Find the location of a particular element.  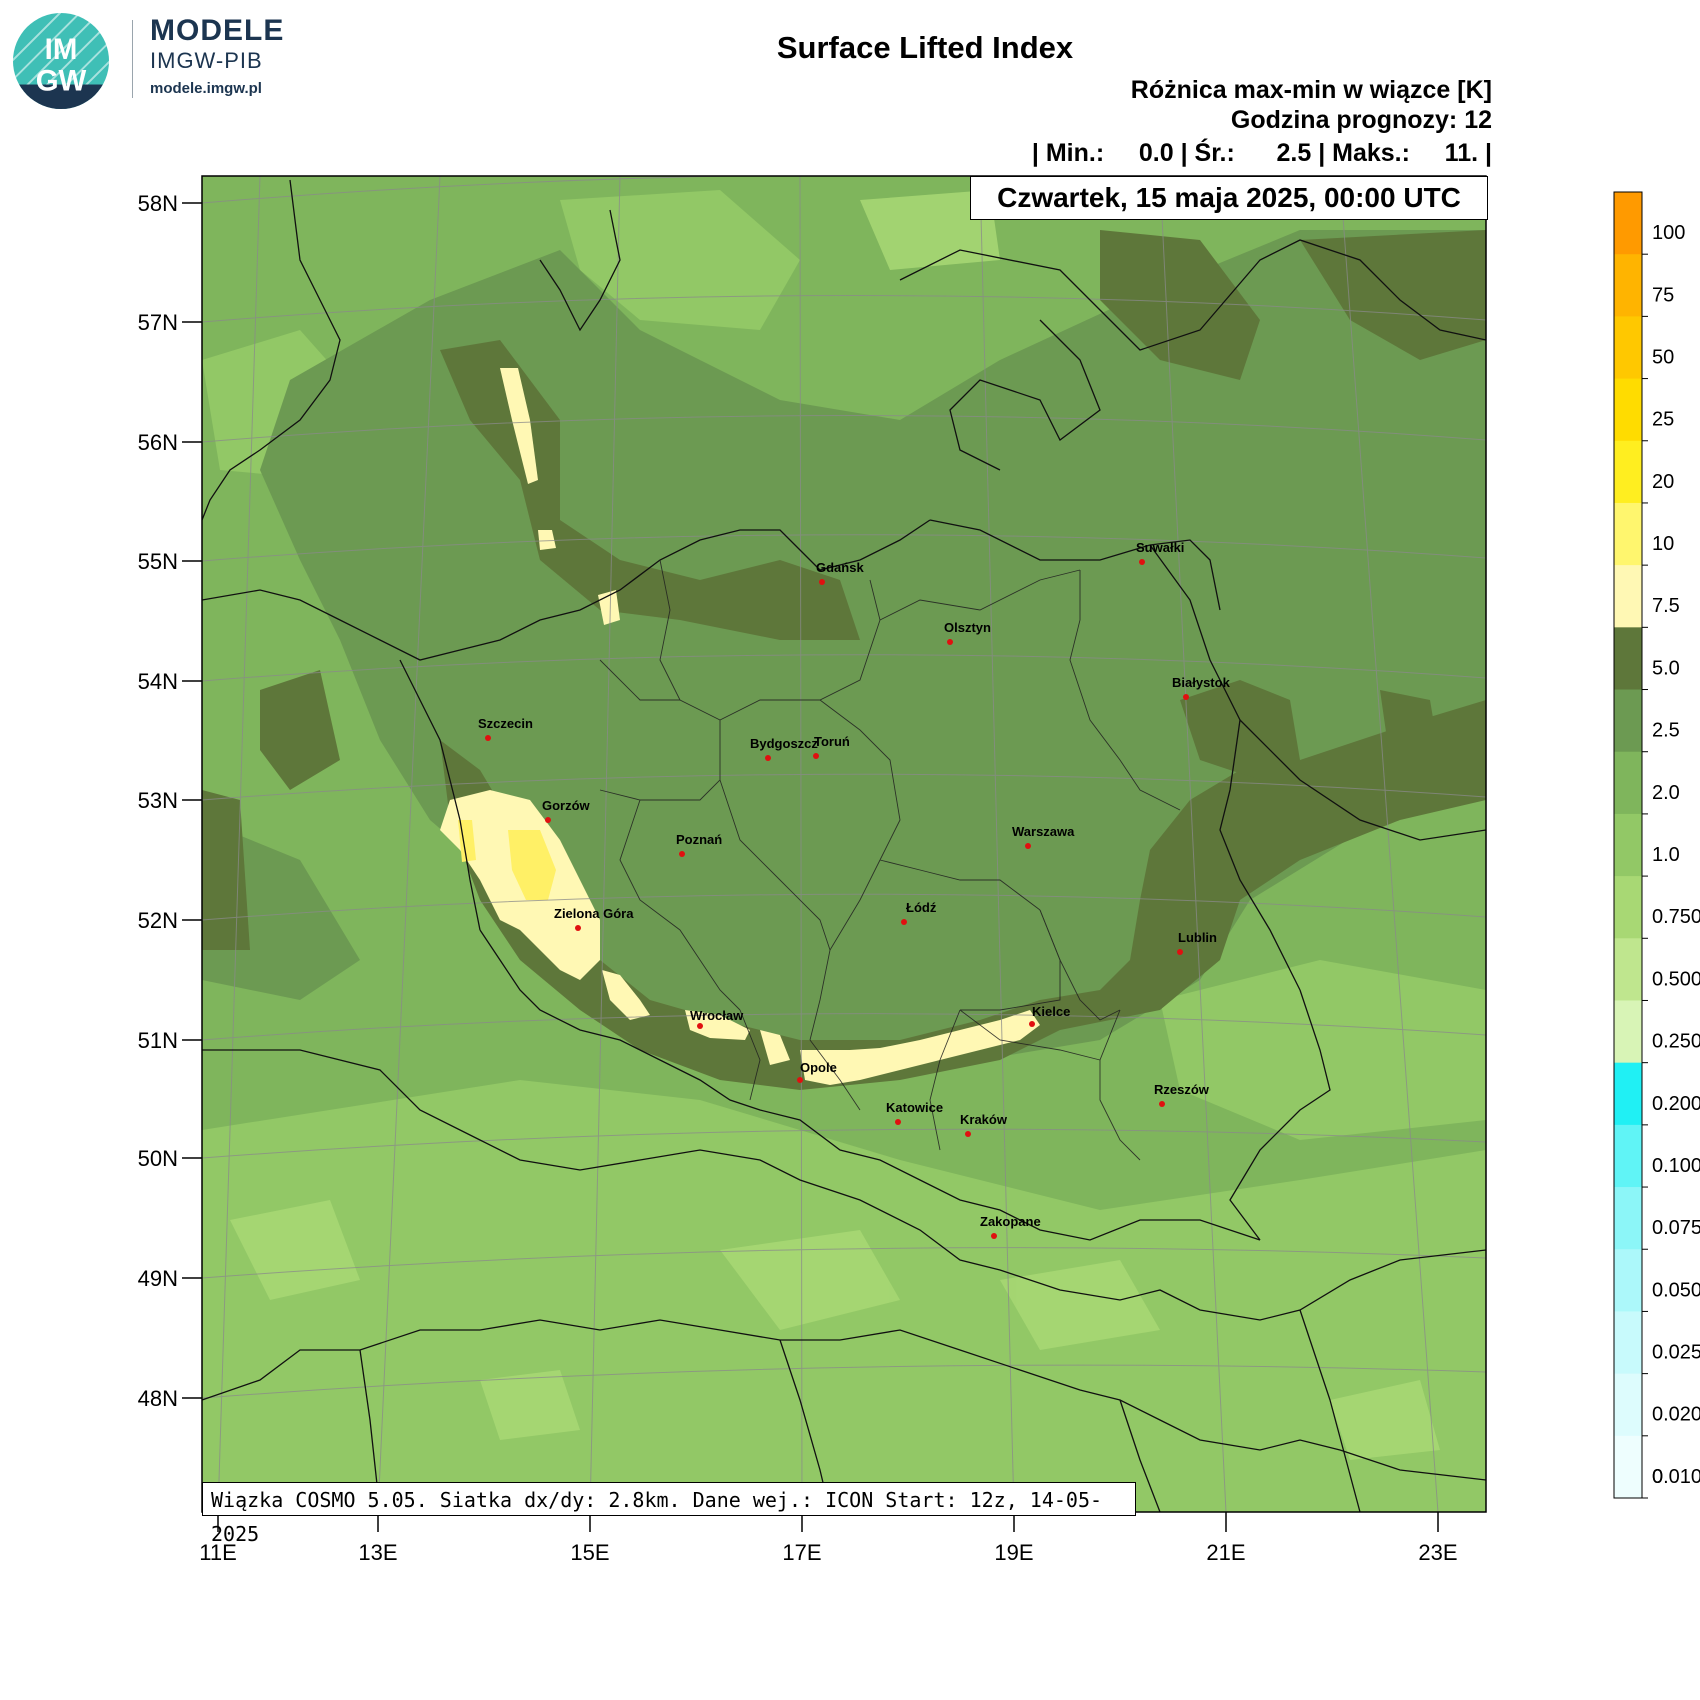

lon-label: 11E is located at coordinates (218, 1552).